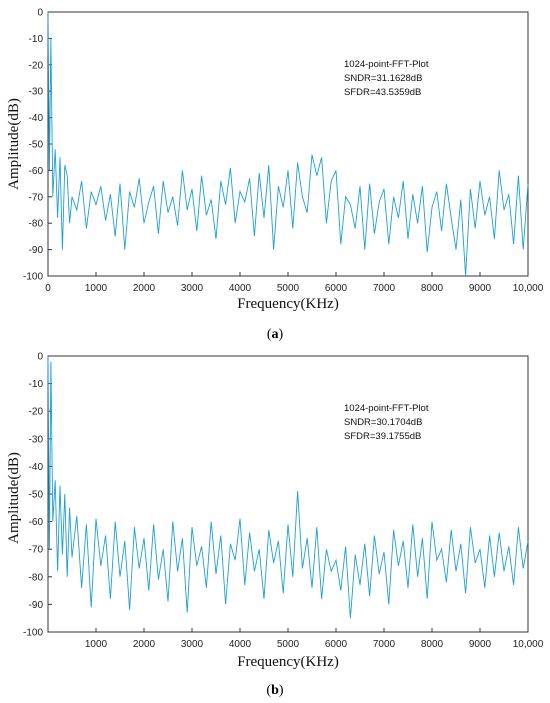 This screenshot has width=550, height=703. I want to click on caption-letter-b: b, so click(275, 690).